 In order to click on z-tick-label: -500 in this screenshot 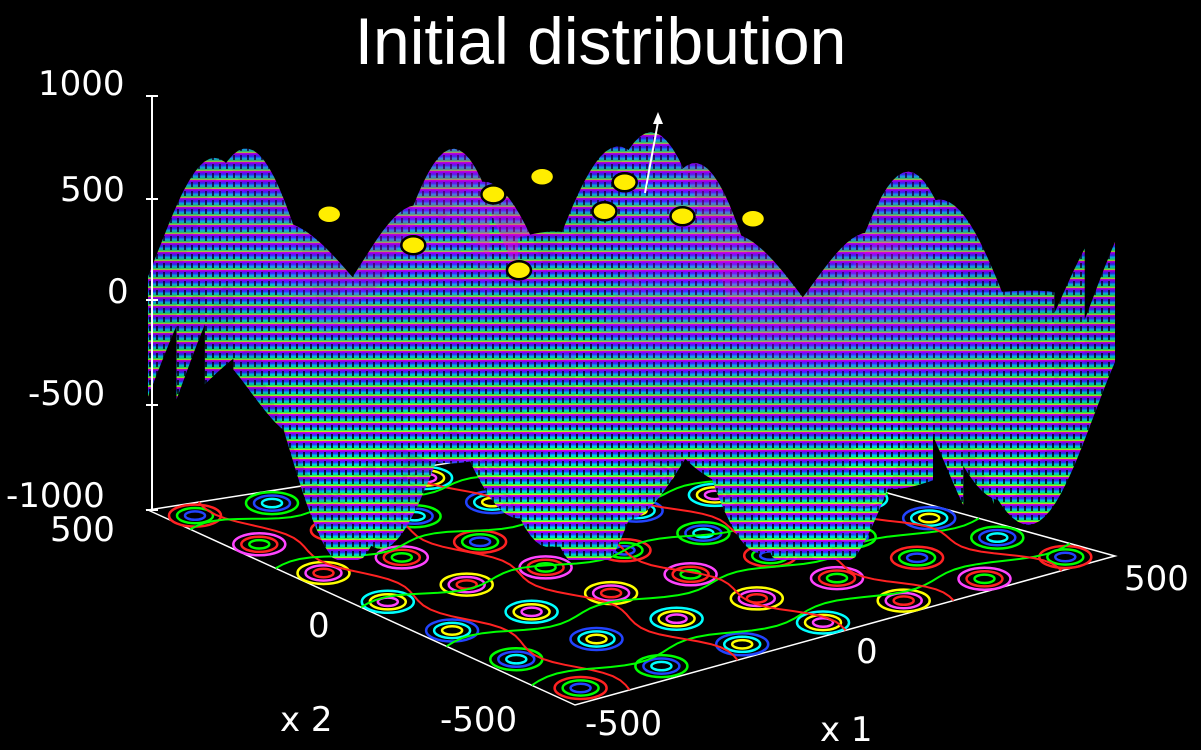, I will do `click(67, 394)`.